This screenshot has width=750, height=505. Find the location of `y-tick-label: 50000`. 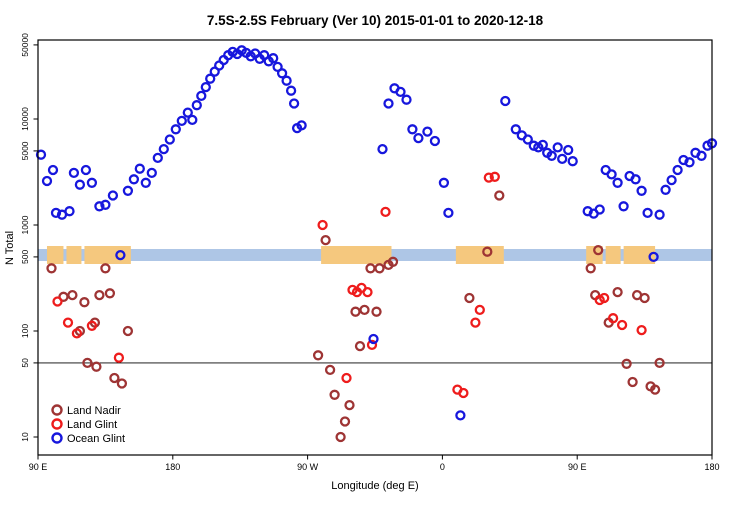

y-tick-label: 50000 is located at coordinates (25, 45).